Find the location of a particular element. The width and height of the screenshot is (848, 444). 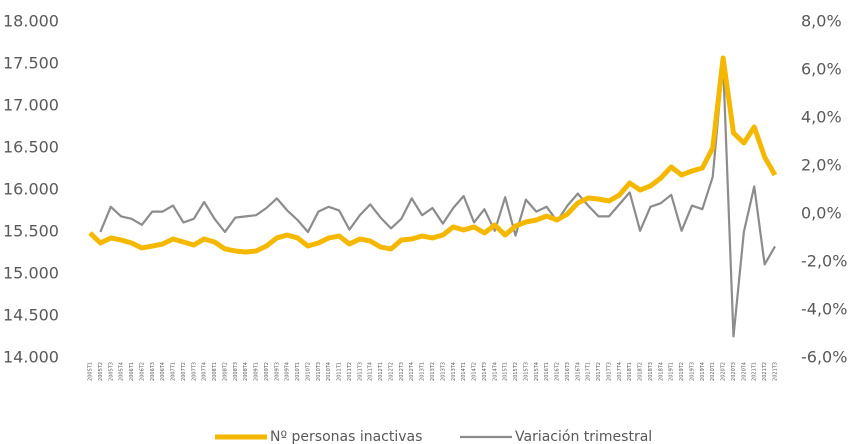

x-tick-label: 2019T2 is located at coordinates (682, 371).